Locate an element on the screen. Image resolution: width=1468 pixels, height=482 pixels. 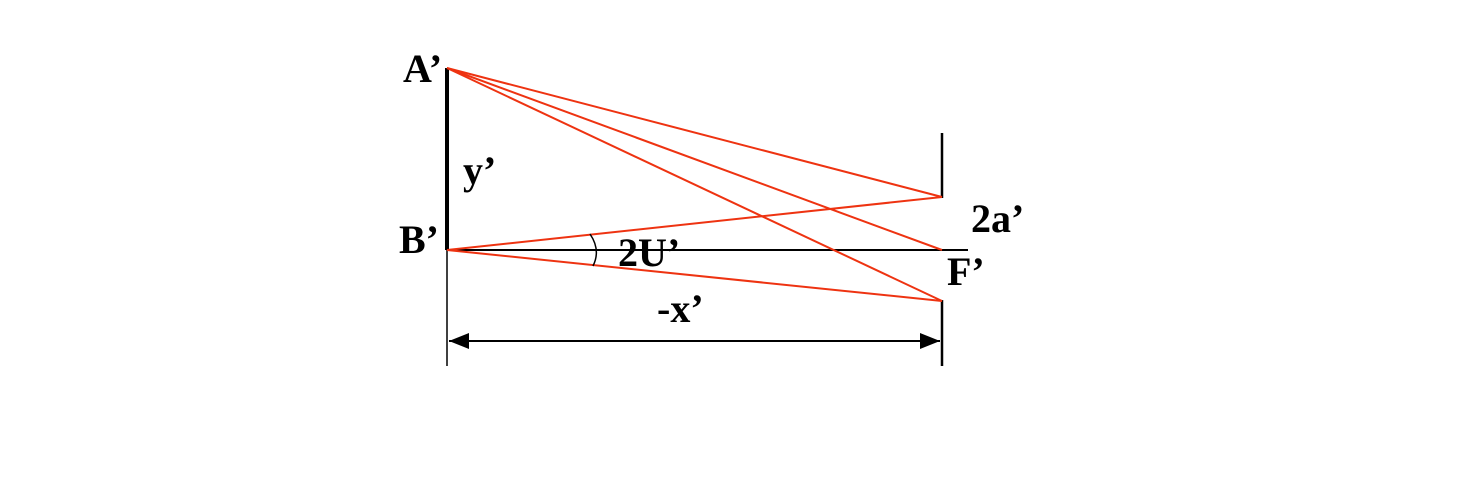
label-y-prime: y’ is located at coordinates (479, 170).